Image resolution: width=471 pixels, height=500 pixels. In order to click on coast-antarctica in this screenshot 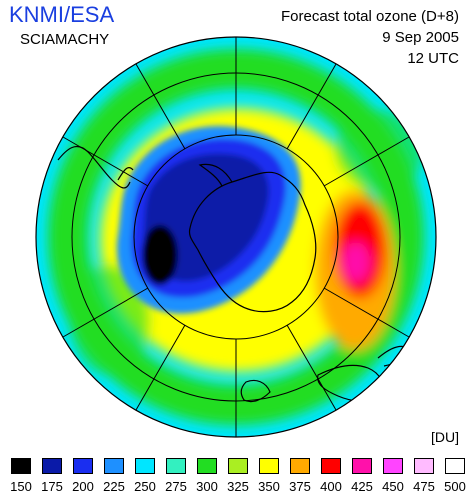, I will do `click(252, 238)`.